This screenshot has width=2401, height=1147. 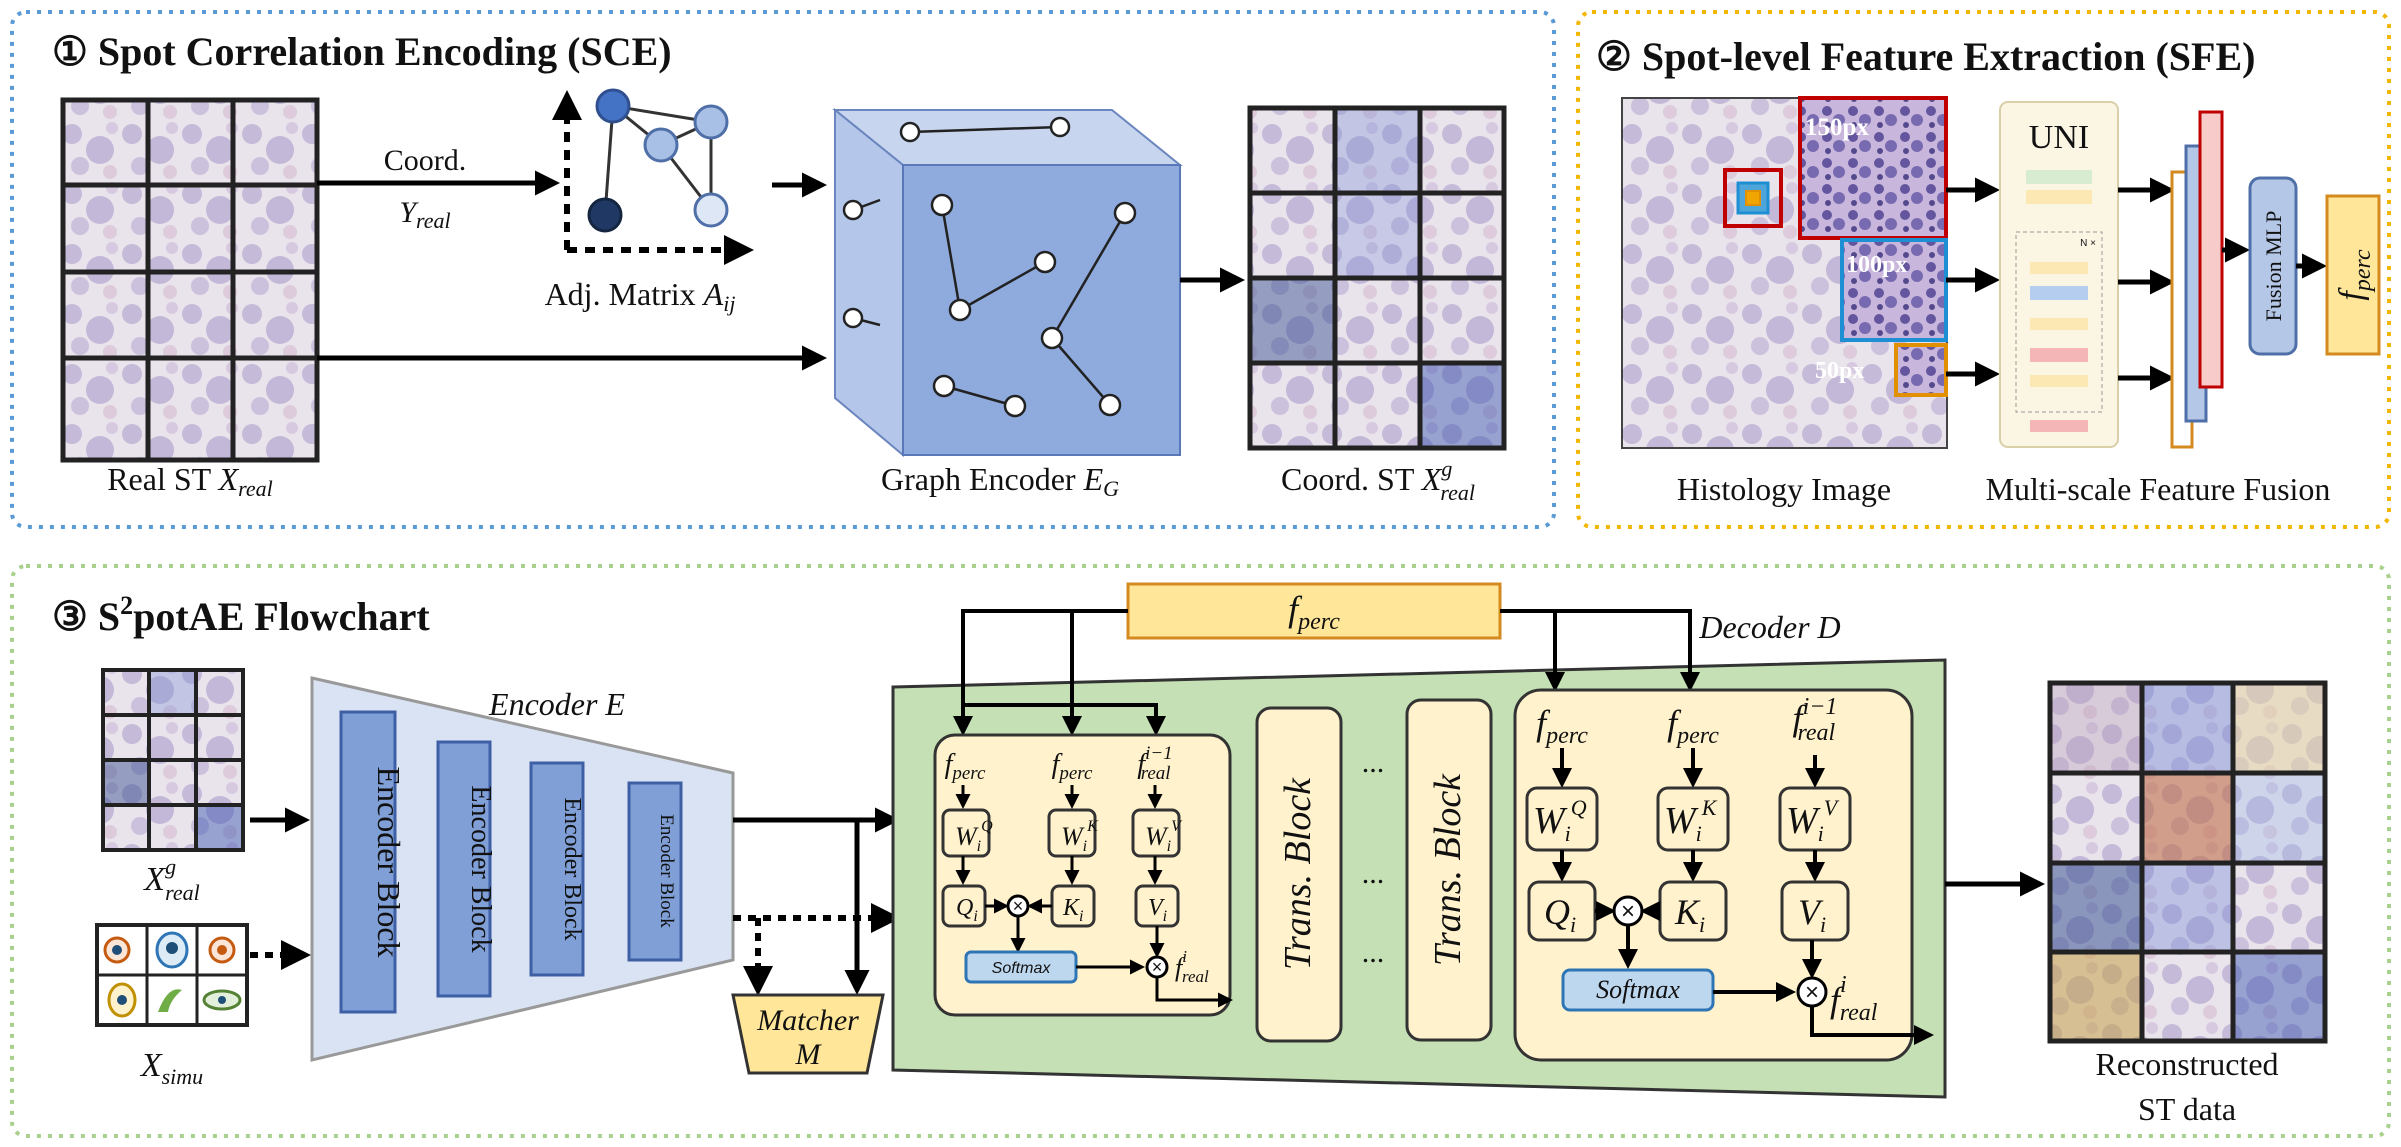 I want to click on graph-encoder-label: Graph Encoder EG, so click(x=1000, y=481).